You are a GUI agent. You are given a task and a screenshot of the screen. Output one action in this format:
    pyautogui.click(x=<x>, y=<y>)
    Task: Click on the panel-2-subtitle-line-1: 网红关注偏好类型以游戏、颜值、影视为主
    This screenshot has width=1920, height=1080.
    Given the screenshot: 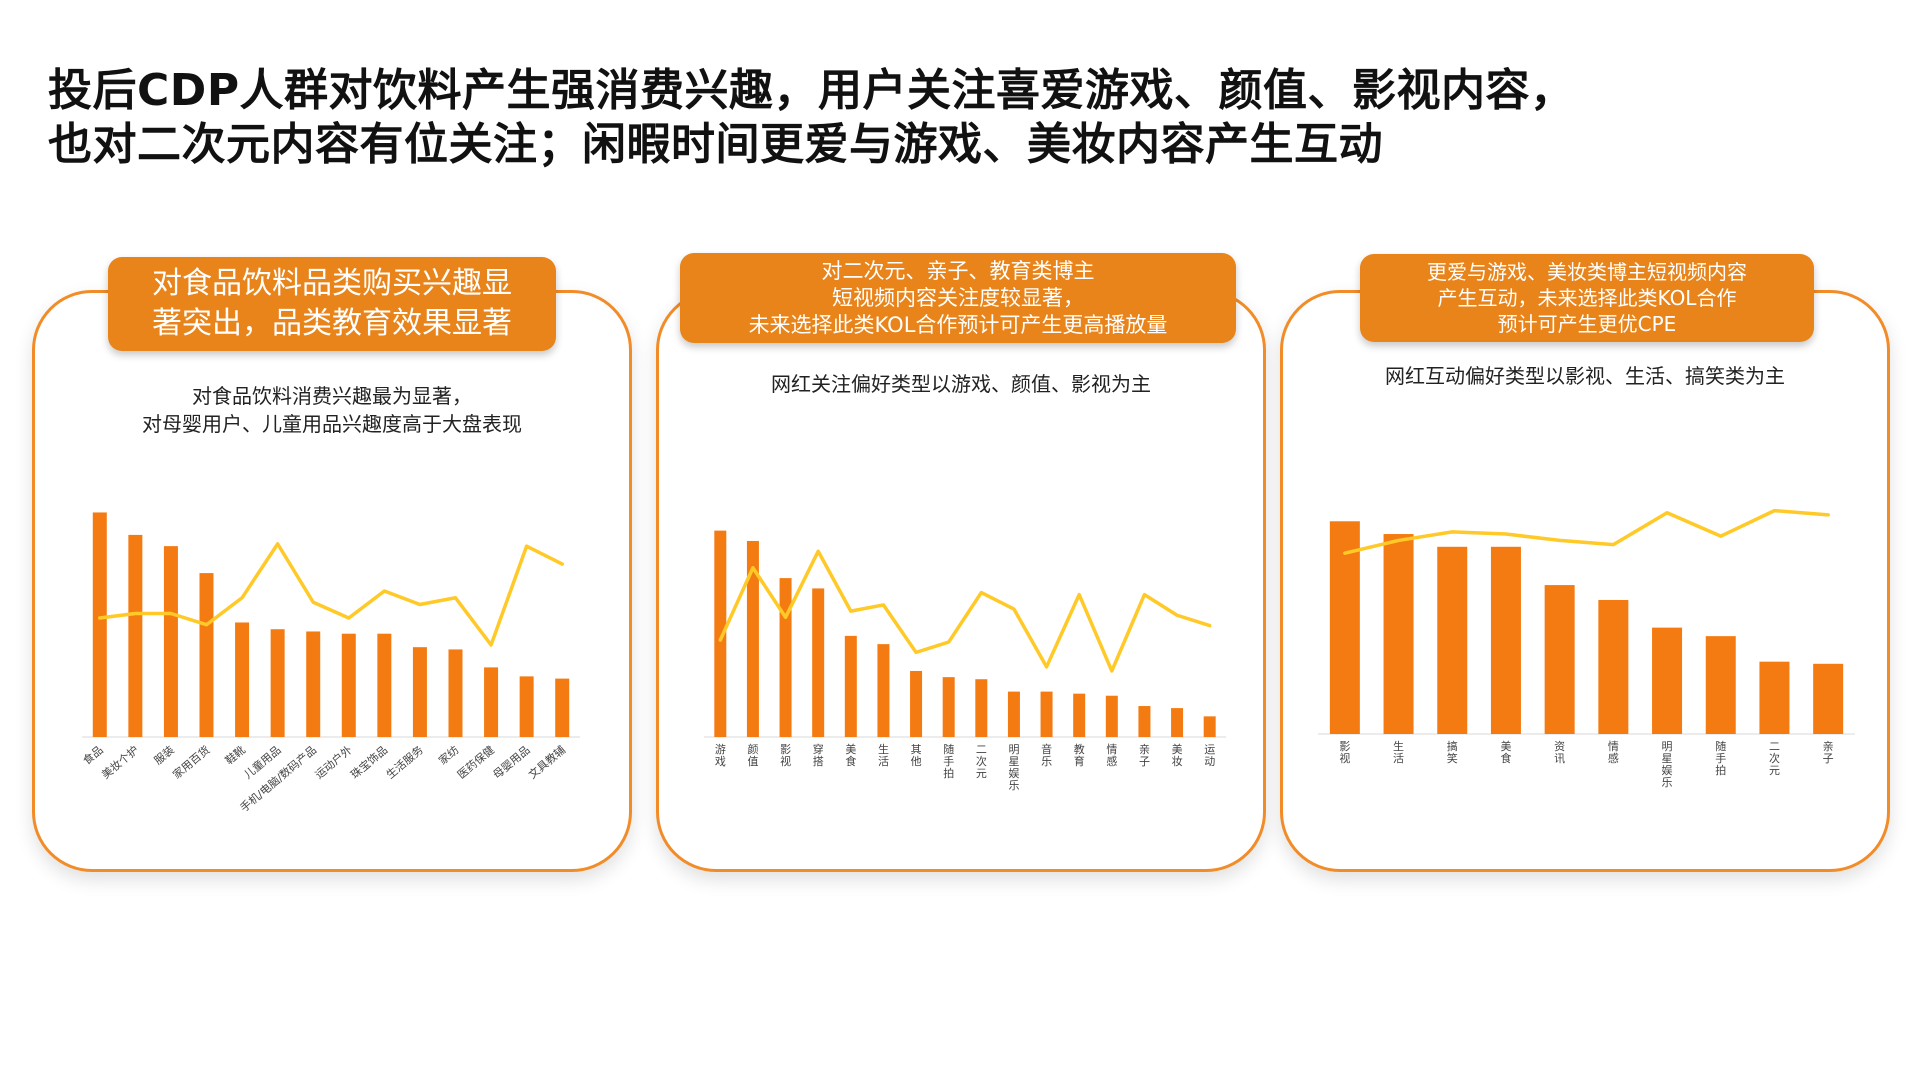 What is the action you would take?
    pyautogui.click(x=961, y=384)
    